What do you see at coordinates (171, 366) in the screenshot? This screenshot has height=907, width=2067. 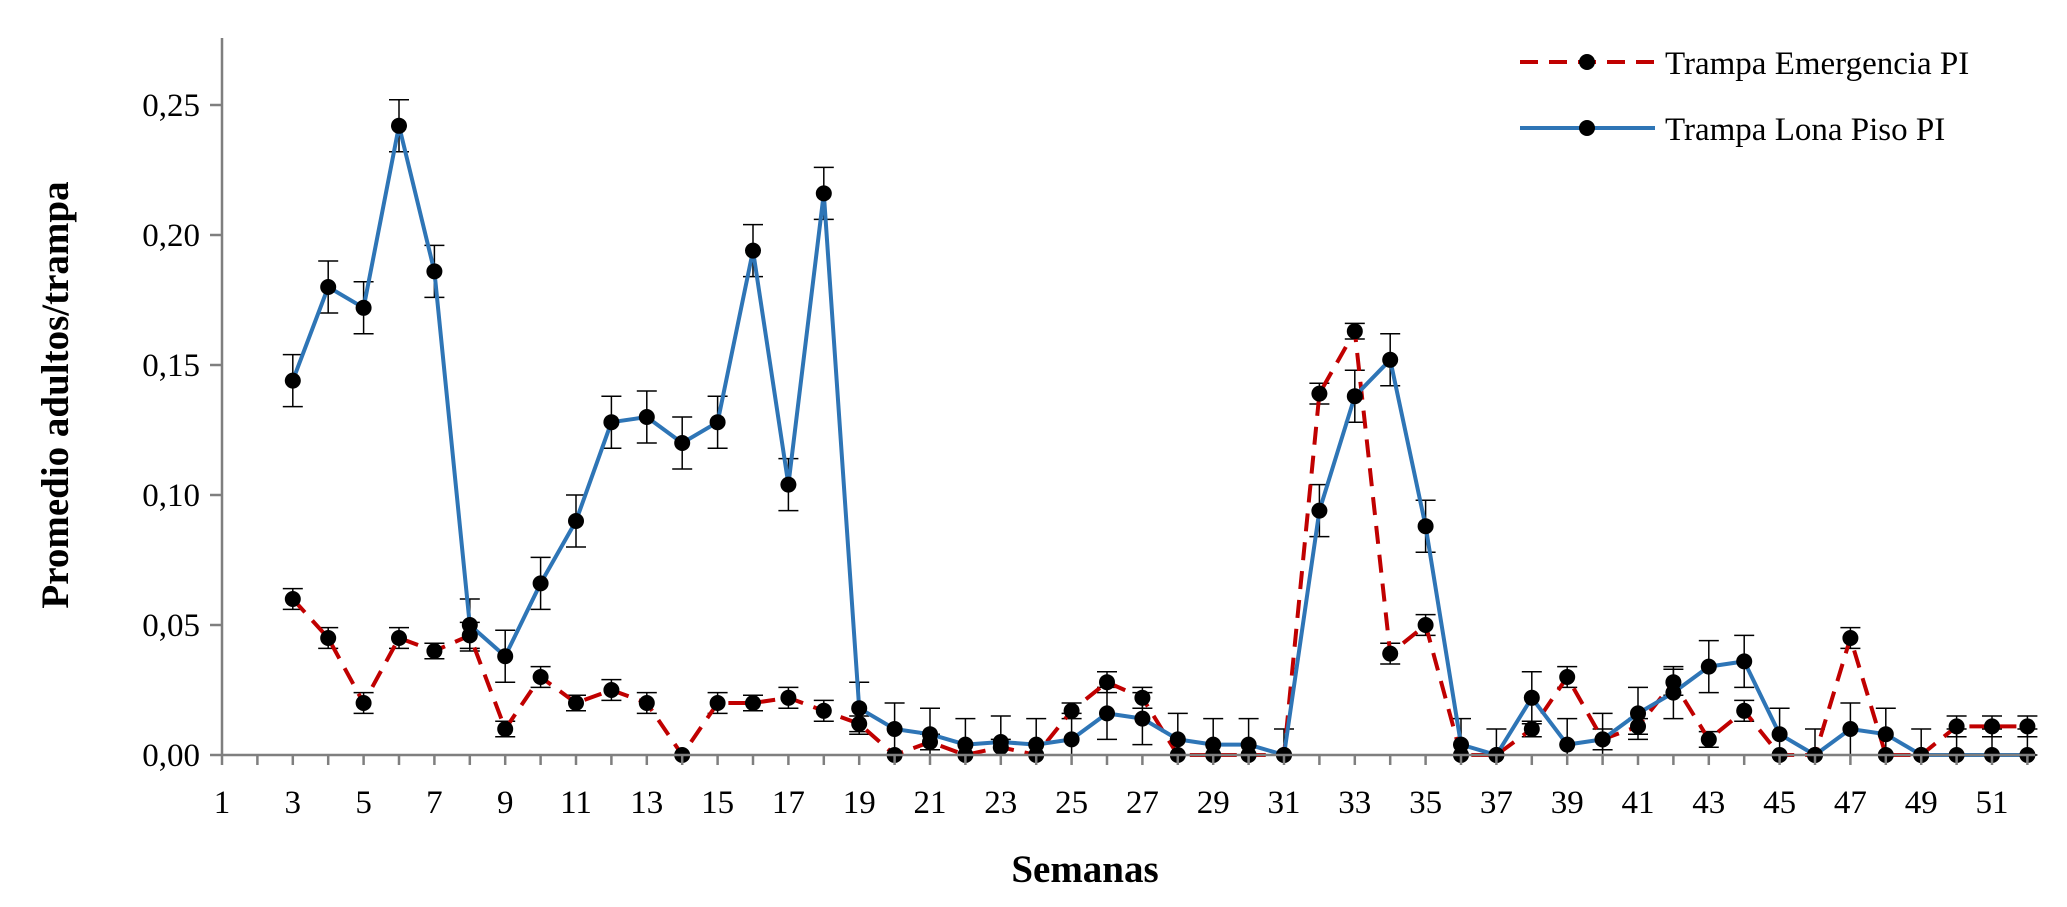 I see `y-tick-label: 0,15` at bounding box center [171, 366].